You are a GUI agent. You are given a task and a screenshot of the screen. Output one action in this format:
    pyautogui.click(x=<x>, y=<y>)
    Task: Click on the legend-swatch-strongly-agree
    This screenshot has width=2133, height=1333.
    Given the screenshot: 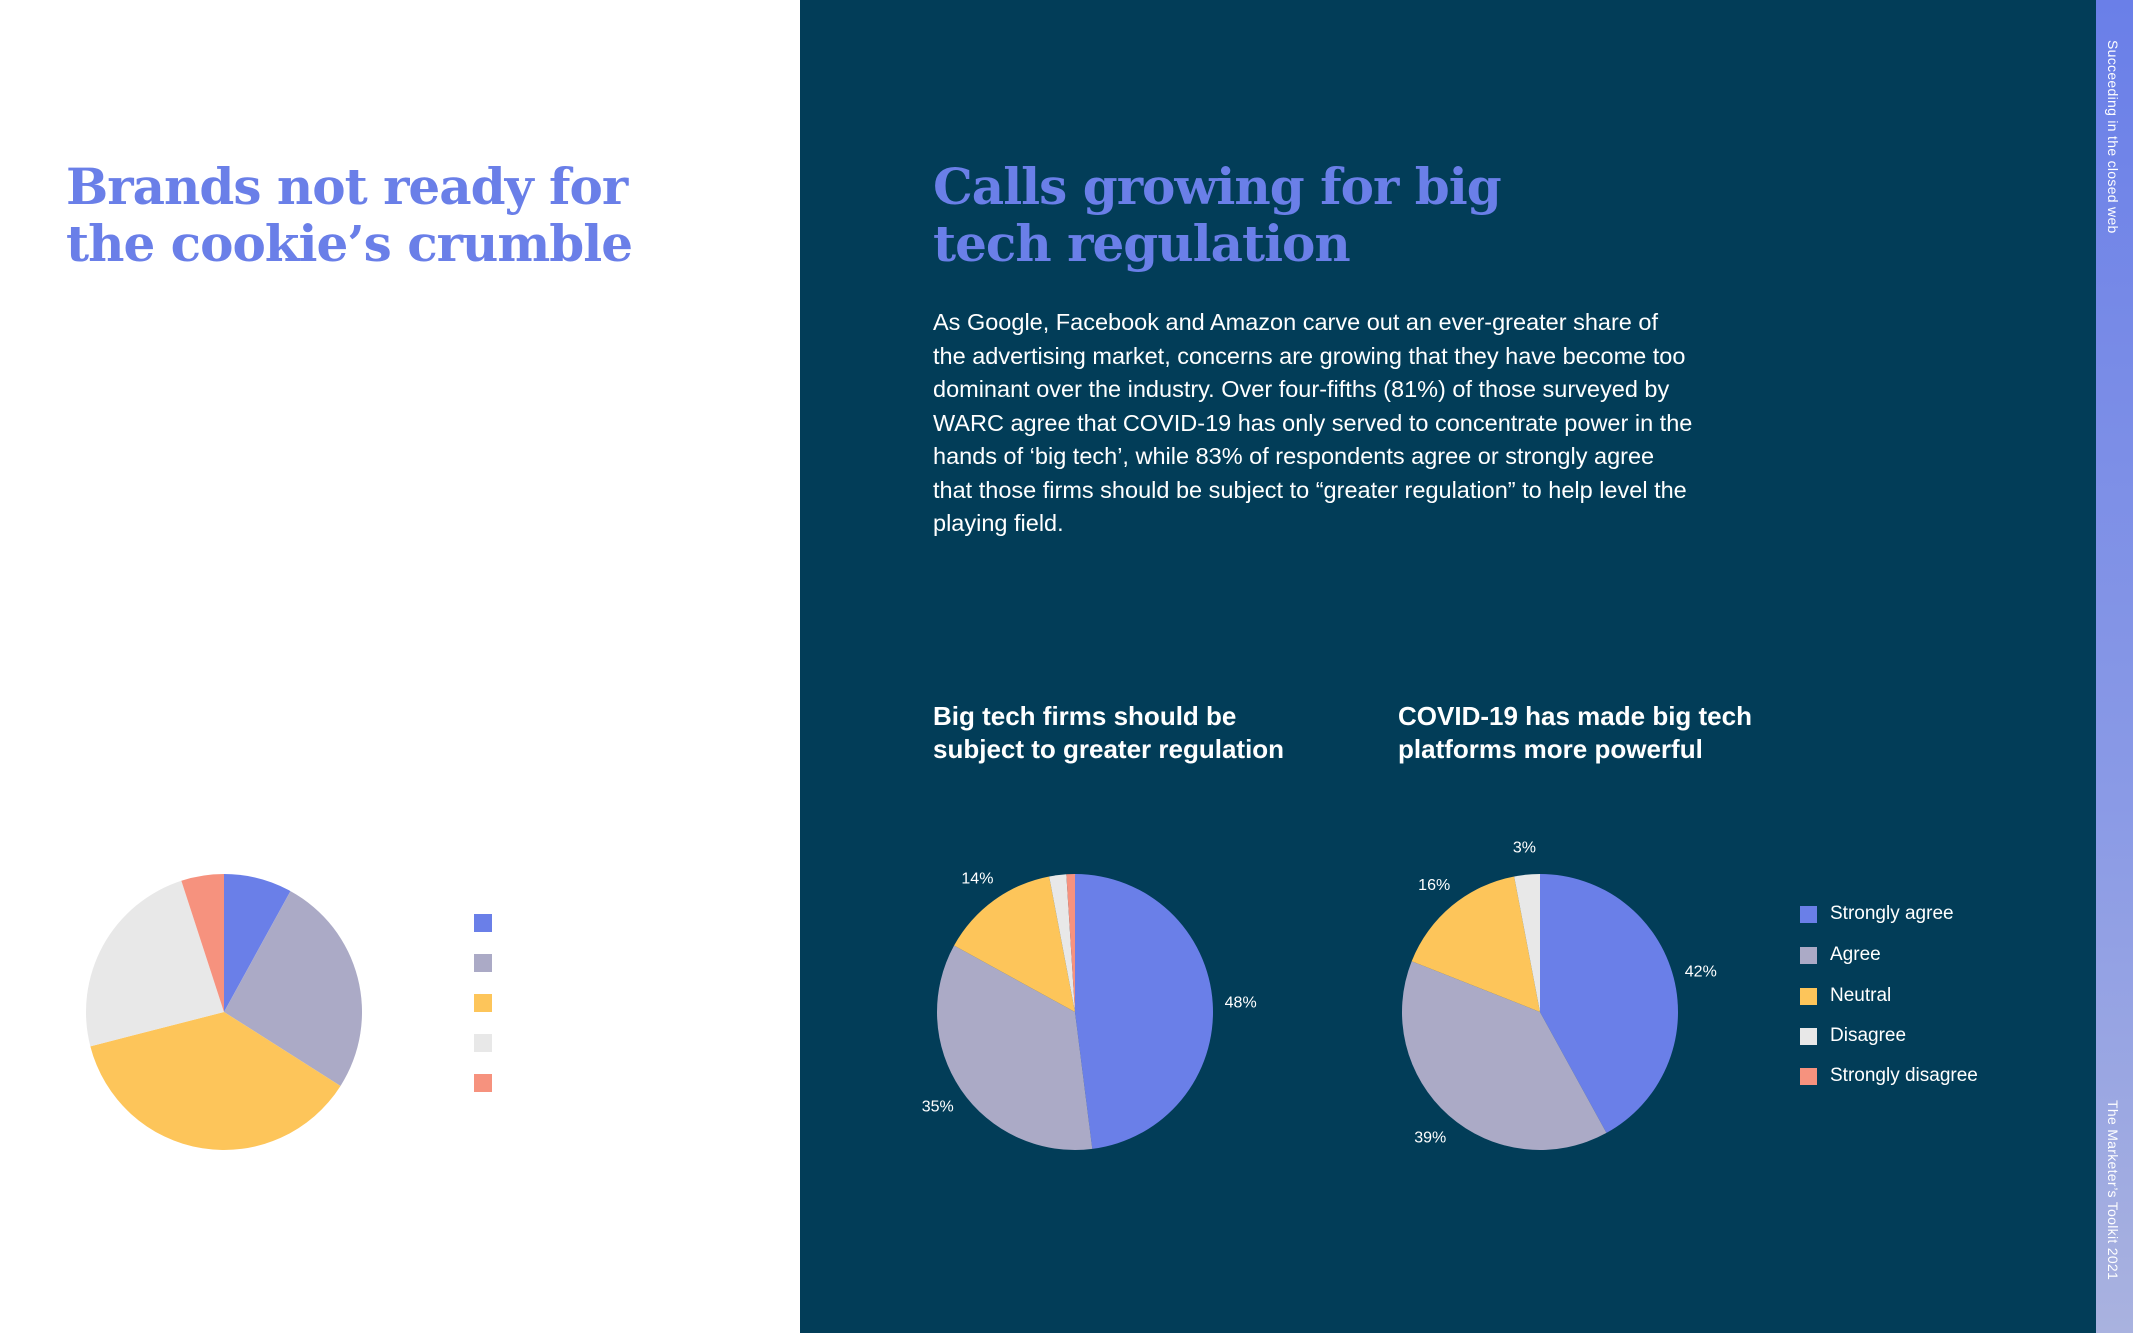 What is the action you would take?
    pyautogui.click(x=1808, y=914)
    